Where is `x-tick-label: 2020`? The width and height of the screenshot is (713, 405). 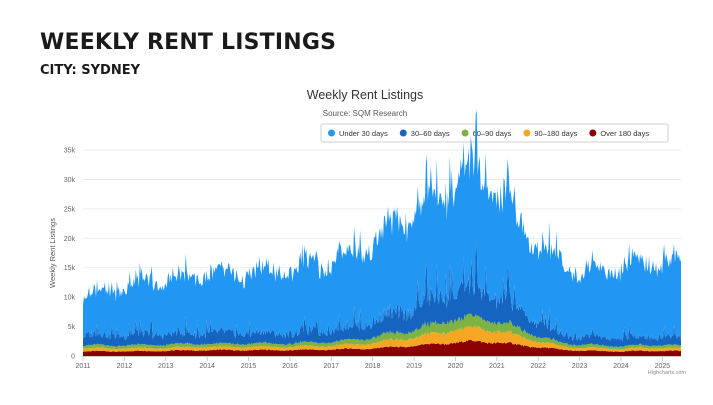
x-tick-label: 2020 is located at coordinates (456, 366).